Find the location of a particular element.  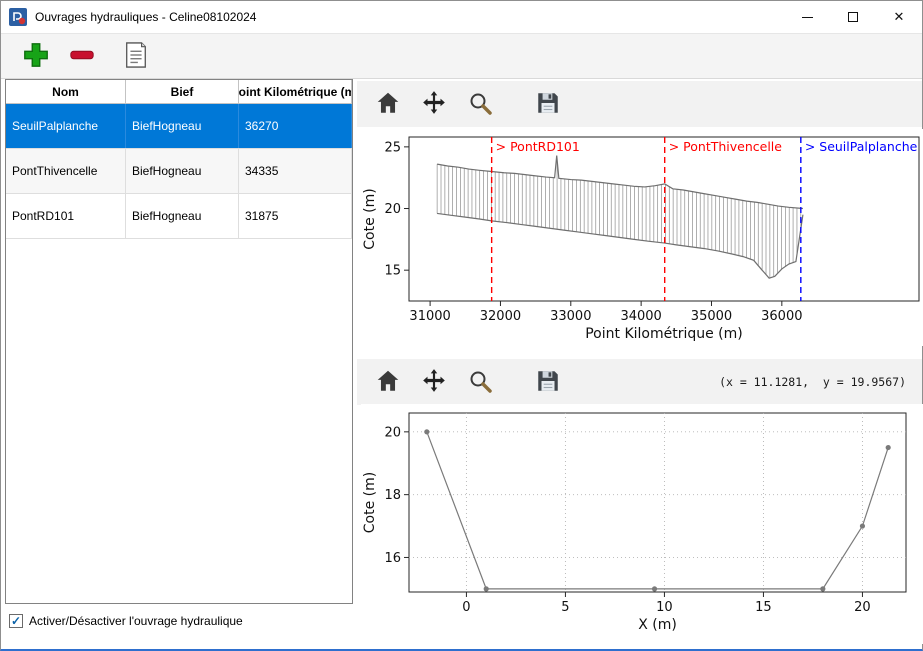

cell-pk: 36270 is located at coordinates (295, 126).